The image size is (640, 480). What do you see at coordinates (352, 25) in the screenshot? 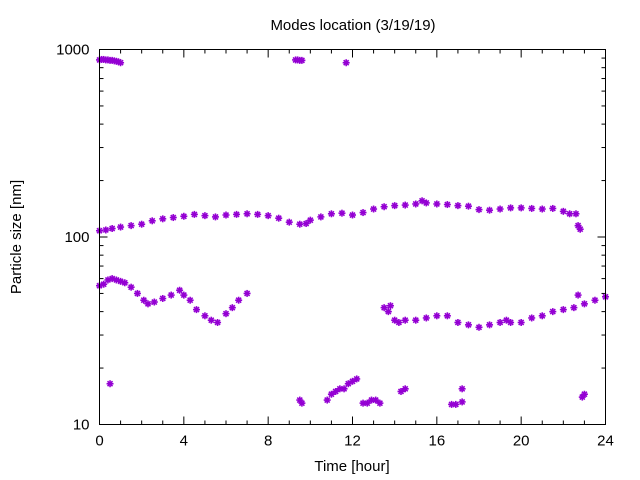
I see `chart-title: Modes location (3/19/19)` at bounding box center [352, 25].